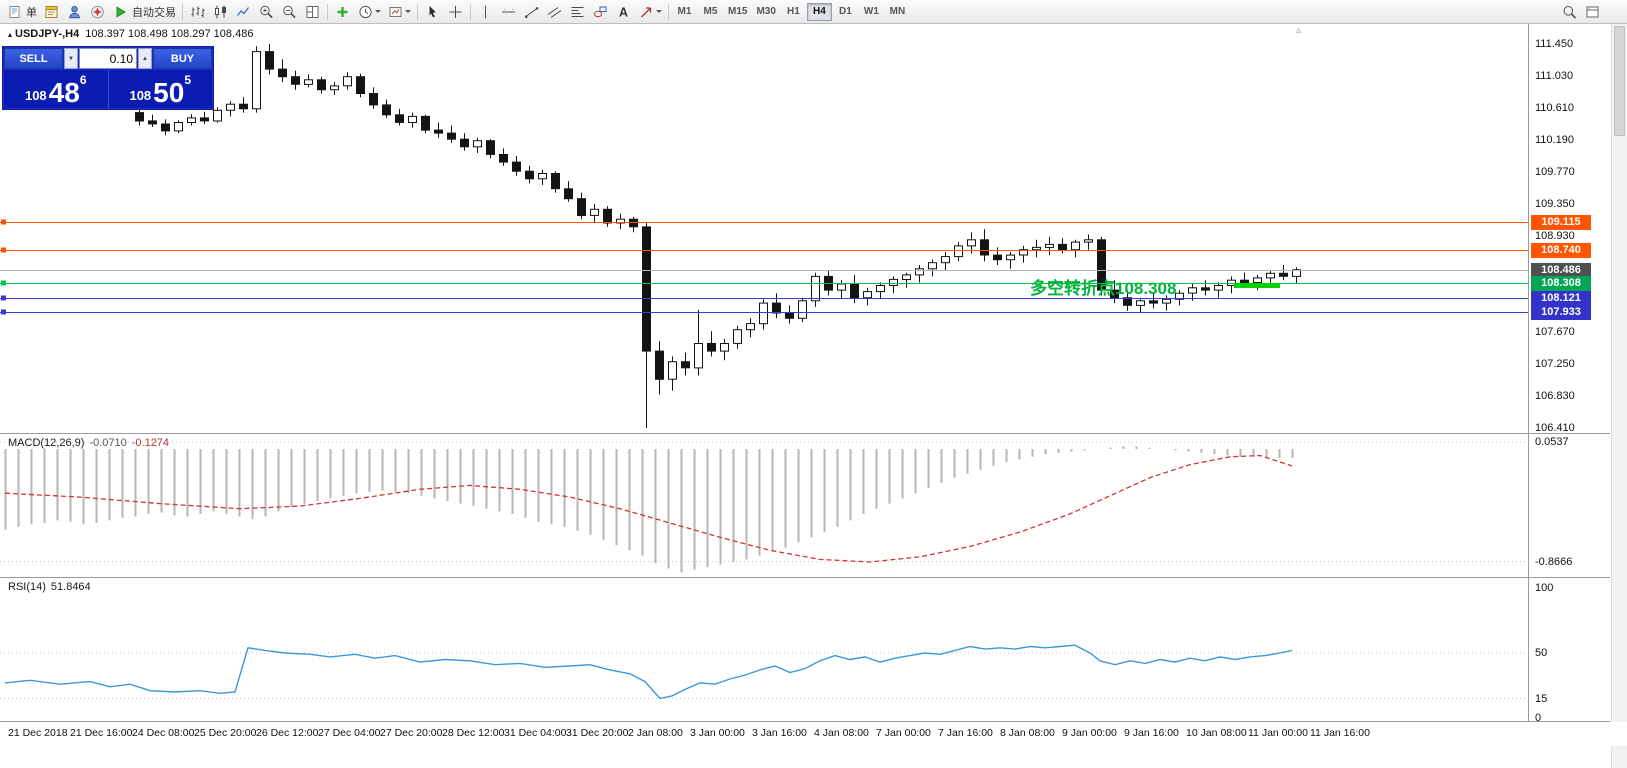 The height and width of the screenshot is (768, 1627). Describe the element at coordinates (243, 12) in the screenshot. I see `line-chart-button` at that location.